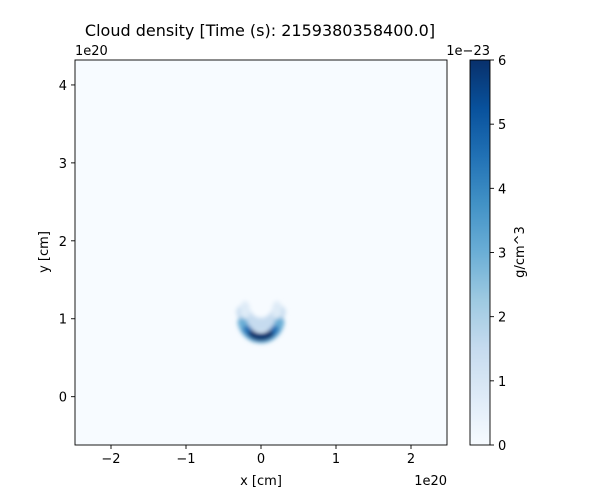 The height and width of the screenshot is (504, 600). I want to click on y-tick-label: 0, so click(63, 398).